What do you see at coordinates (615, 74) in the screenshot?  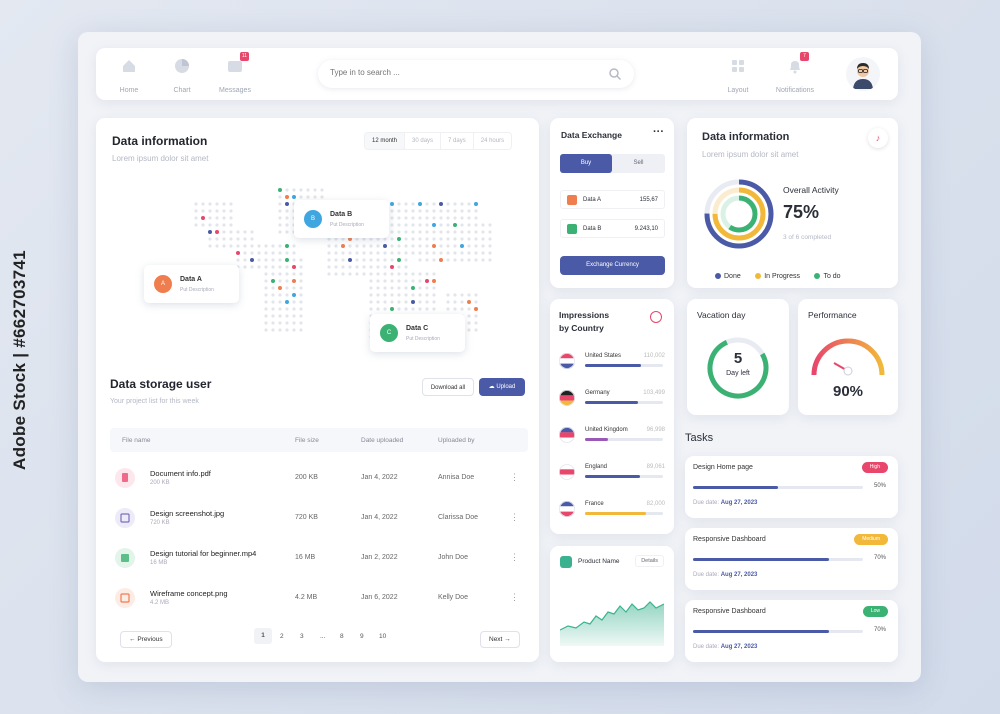 I see `search-icon` at bounding box center [615, 74].